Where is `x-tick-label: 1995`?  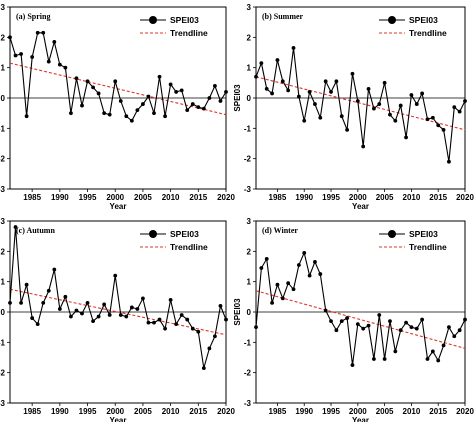
x-tick-label: 1995 is located at coordinates (88, 197).